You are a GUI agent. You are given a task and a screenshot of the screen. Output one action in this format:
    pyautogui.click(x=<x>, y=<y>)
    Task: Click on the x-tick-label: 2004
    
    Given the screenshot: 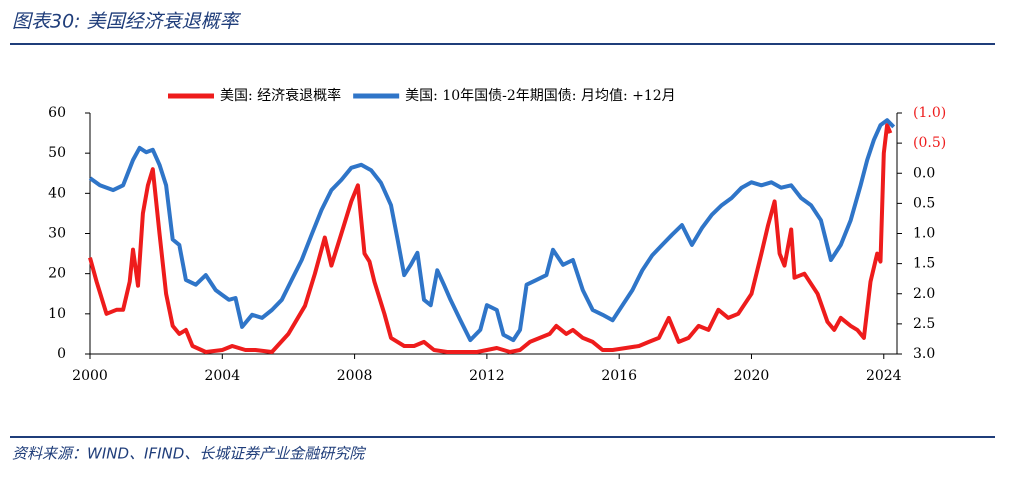 What is the action you would take?
    pyautogui.click(x=222, y=376)
    